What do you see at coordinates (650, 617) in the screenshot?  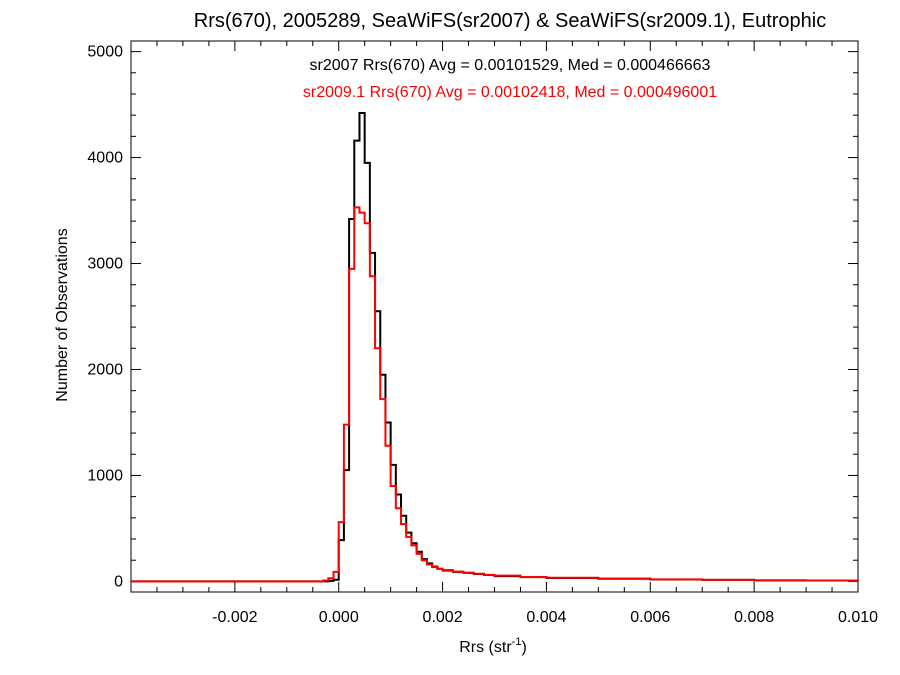 I see `x-tick-label: 0.006` at bounding box center [650, 617].